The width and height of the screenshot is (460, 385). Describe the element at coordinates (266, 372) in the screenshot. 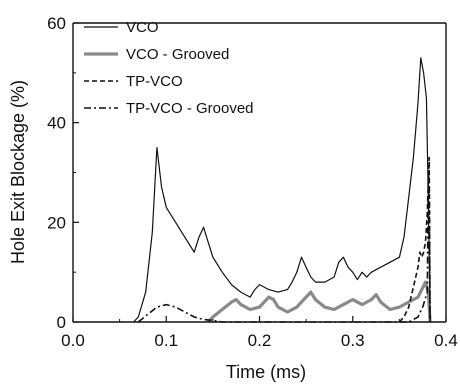

I see `x-axis-title: Time (ms)` at that location.